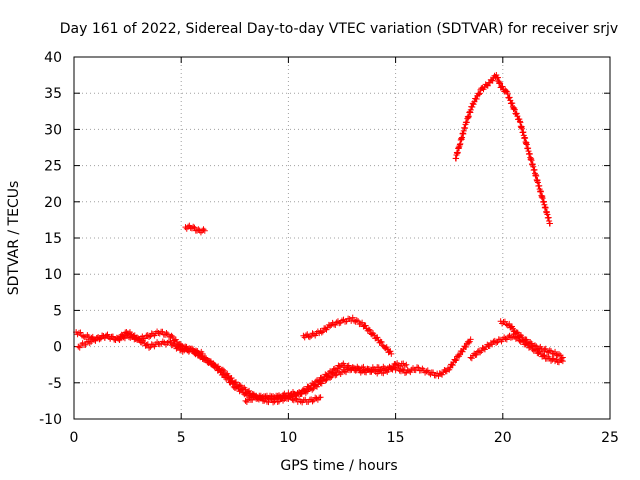 Image resolution: width=640 pixels, height=480 pixels. What do you see at coordinates (53, 239) in the screenshot?
I see `y-tick-label: 15` at bounding box center [53, 239].